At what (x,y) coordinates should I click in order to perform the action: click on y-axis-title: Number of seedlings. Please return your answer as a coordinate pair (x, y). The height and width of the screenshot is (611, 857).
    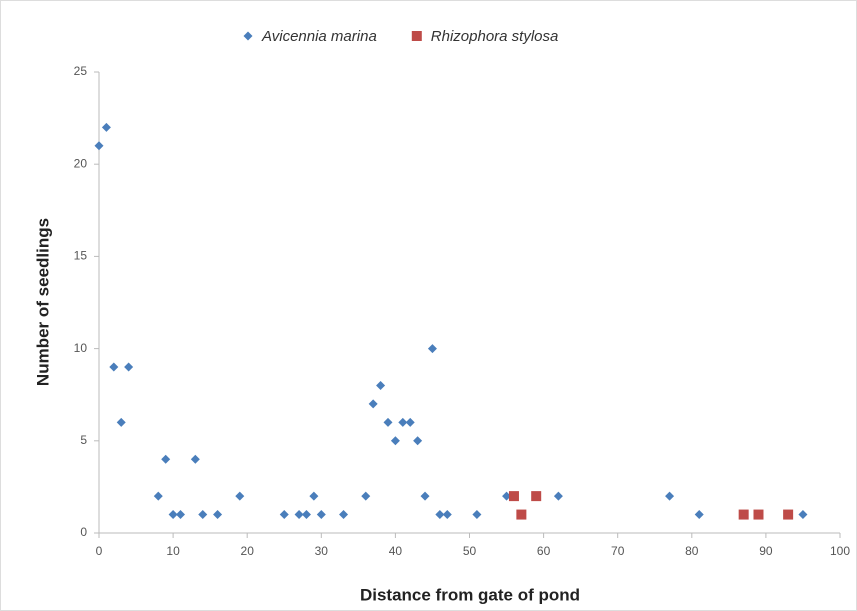
    Looking at the image, I should click on (42, 302).